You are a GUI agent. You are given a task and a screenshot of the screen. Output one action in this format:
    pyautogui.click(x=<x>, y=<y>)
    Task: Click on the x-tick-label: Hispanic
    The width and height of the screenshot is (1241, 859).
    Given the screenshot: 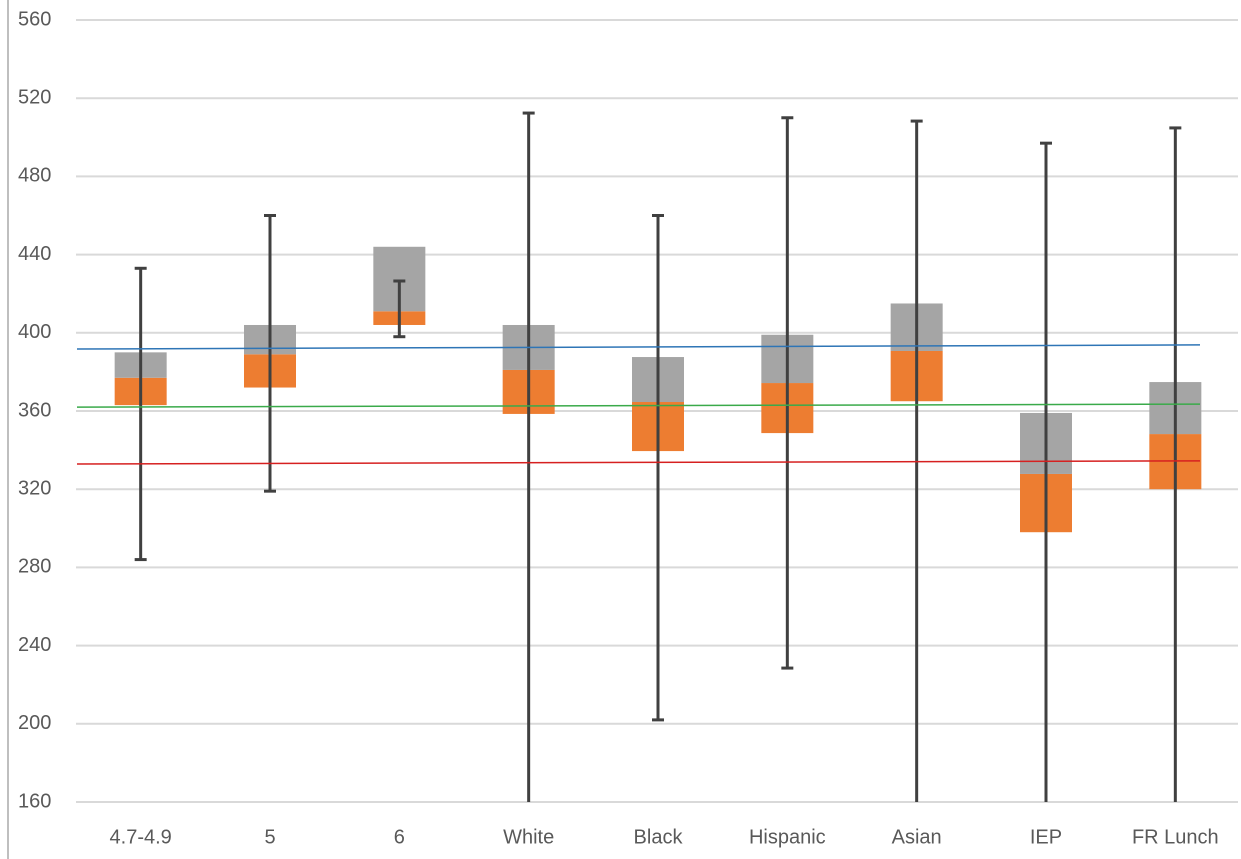 What is the action you would take?
    pyautogui.click(x=787, y=837)
    